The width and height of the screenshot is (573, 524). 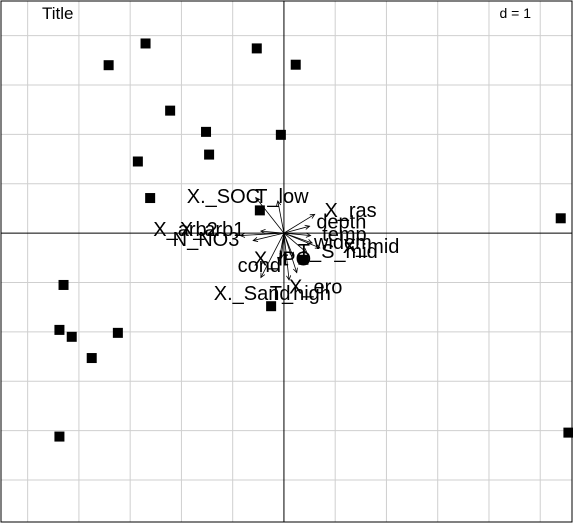 I want to click on variable-label: depth, so click(x=341, y=223).